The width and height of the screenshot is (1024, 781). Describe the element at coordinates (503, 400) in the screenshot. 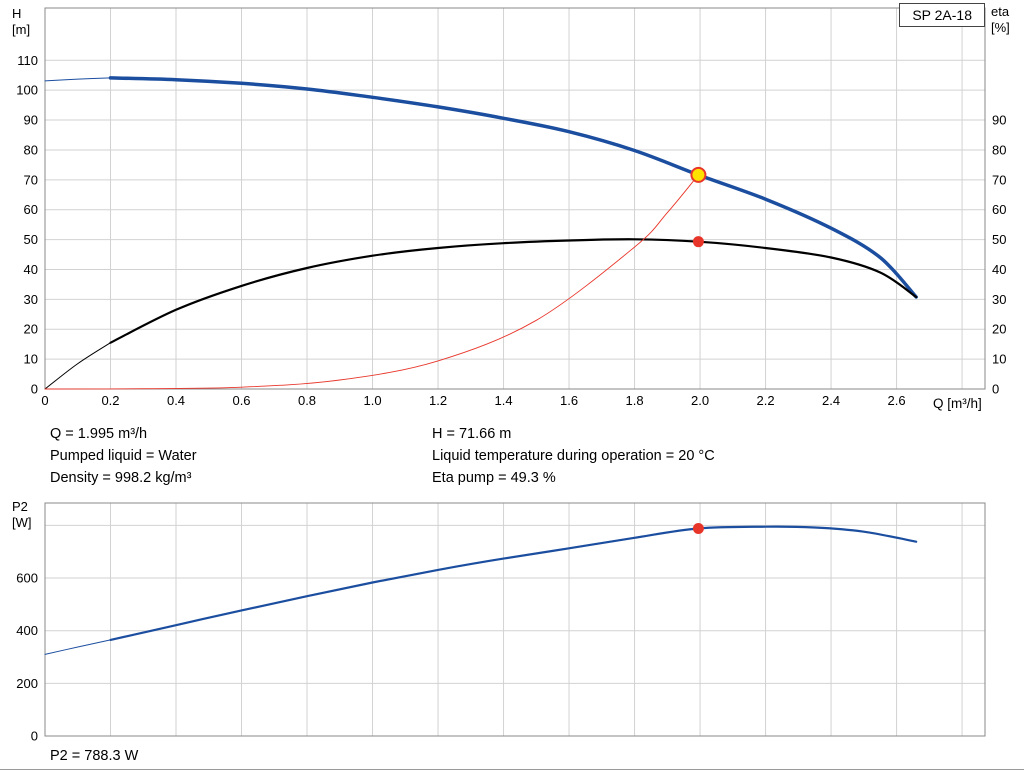

I see `x-tick-label: 1.4` at that location.